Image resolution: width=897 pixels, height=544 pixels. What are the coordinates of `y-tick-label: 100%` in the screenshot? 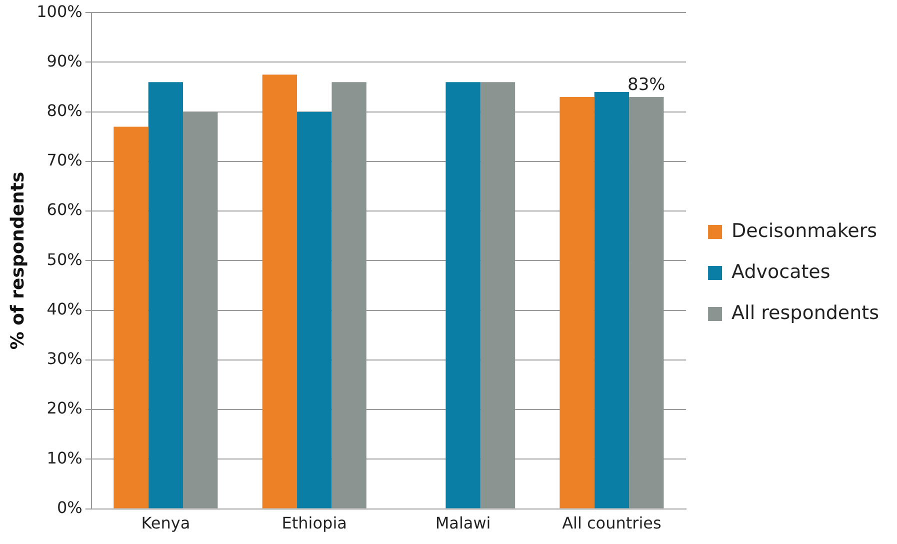 It's located at (59, 11).